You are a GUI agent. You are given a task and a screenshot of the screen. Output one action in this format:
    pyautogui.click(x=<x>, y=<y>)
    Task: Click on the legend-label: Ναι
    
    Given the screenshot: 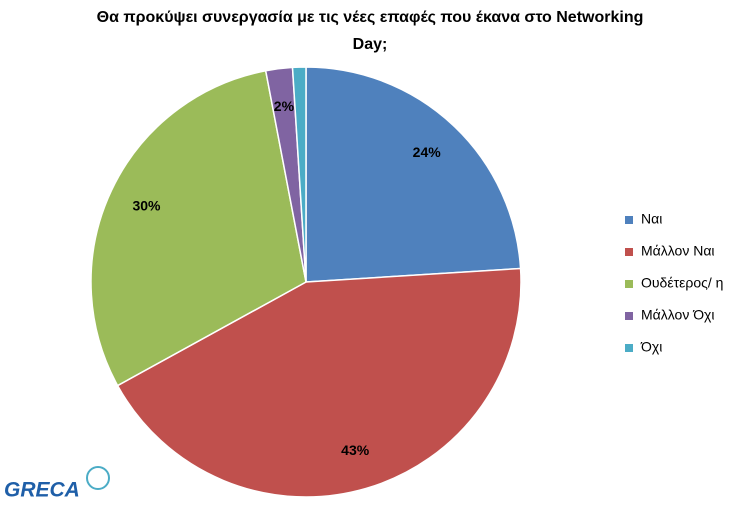 What is the action you would take?
    pyautogui.click(x=651, y=219)
    